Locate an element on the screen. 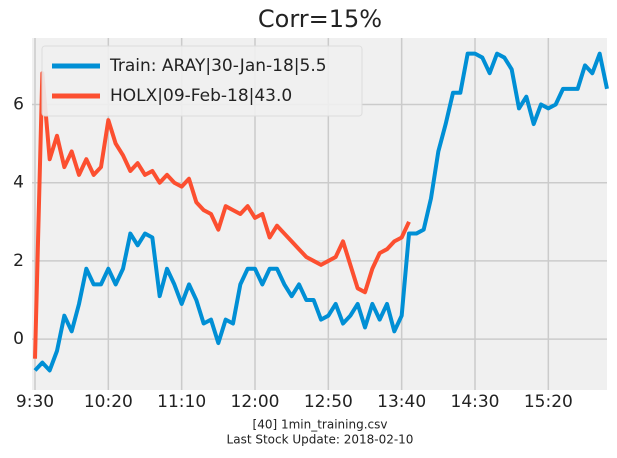 Image resolution: width=617 pixels, height=458 pixels. footer-line: Last Stock Update: 2018-02-10 is located at coordinates (320, 440).